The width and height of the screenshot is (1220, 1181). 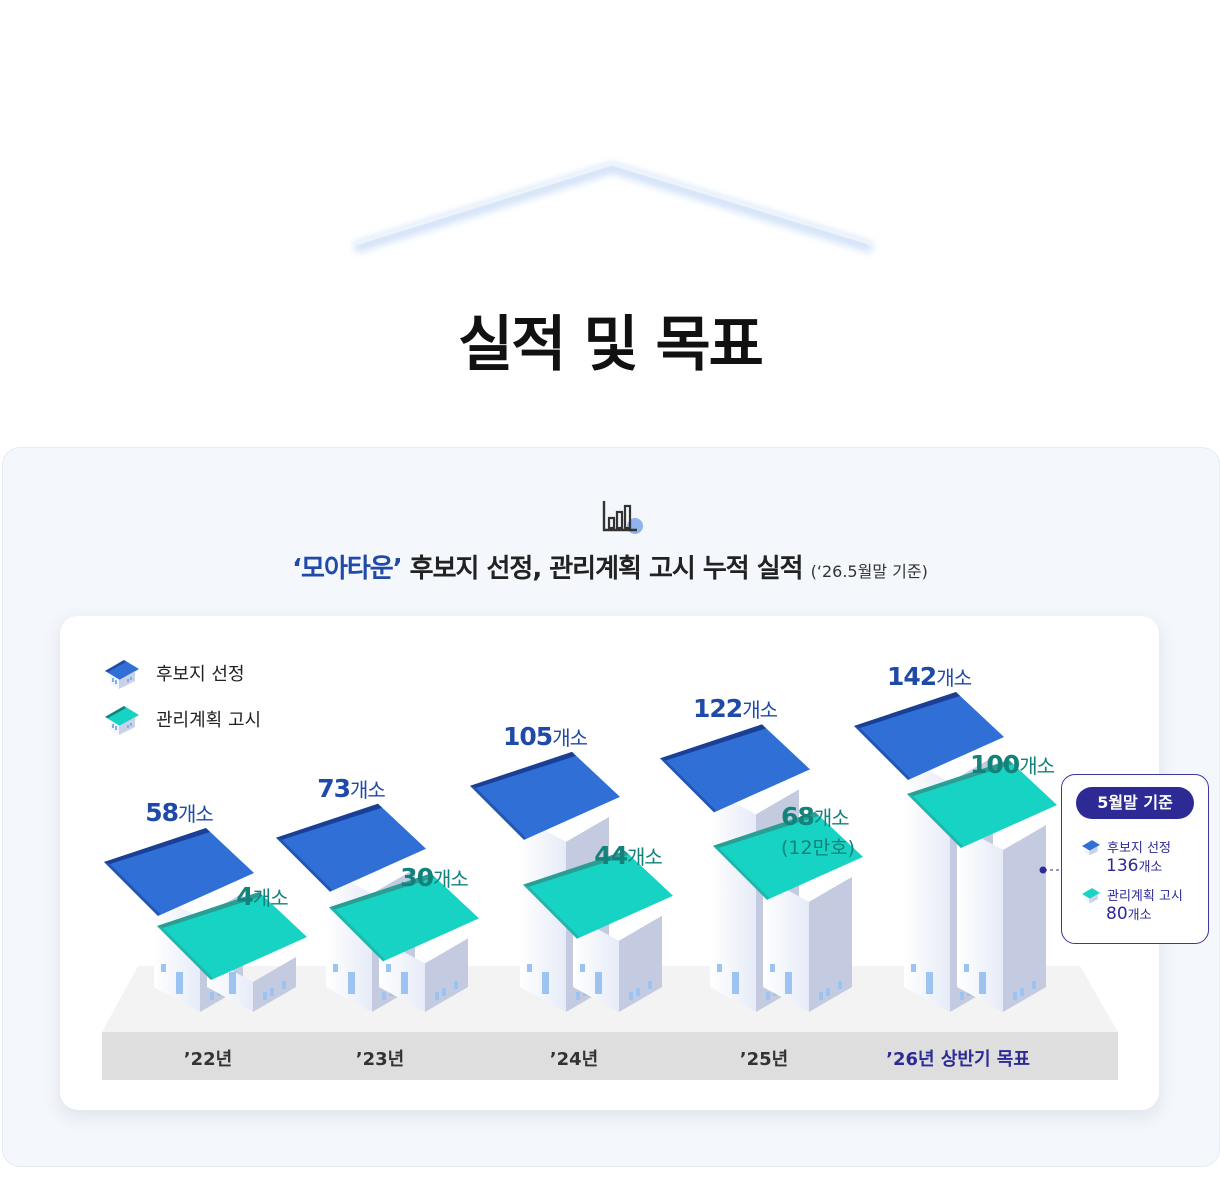 I want to click on data-label-annotation: (12만호), so click(x=818, y=847).